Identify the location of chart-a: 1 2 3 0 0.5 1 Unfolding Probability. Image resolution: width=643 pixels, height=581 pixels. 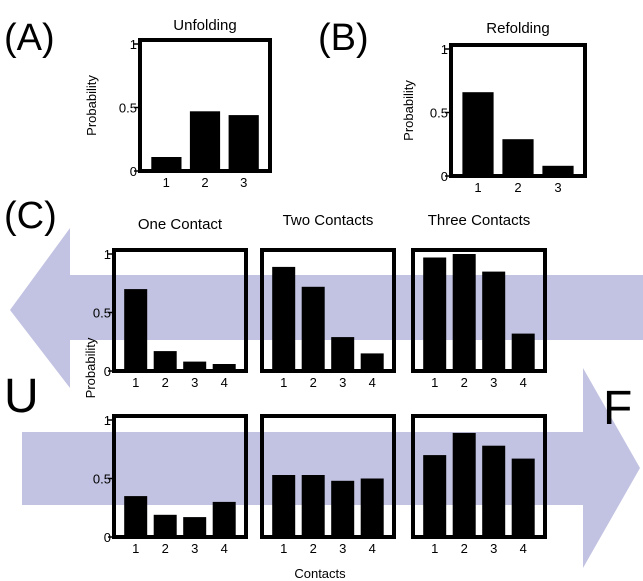
(178, 103).